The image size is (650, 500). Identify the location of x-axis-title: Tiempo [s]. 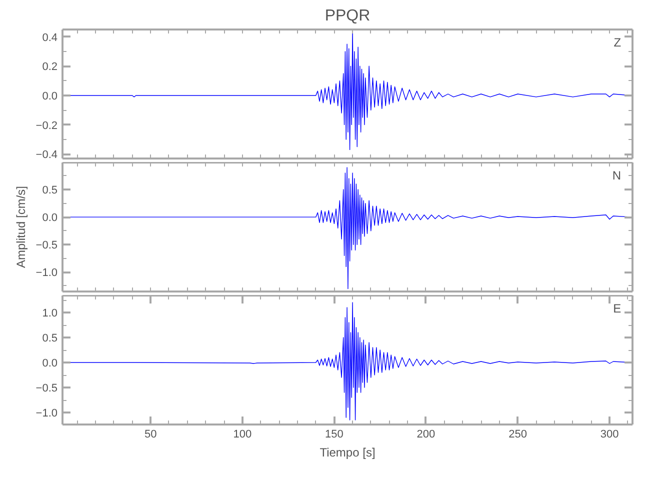
(348, 453).